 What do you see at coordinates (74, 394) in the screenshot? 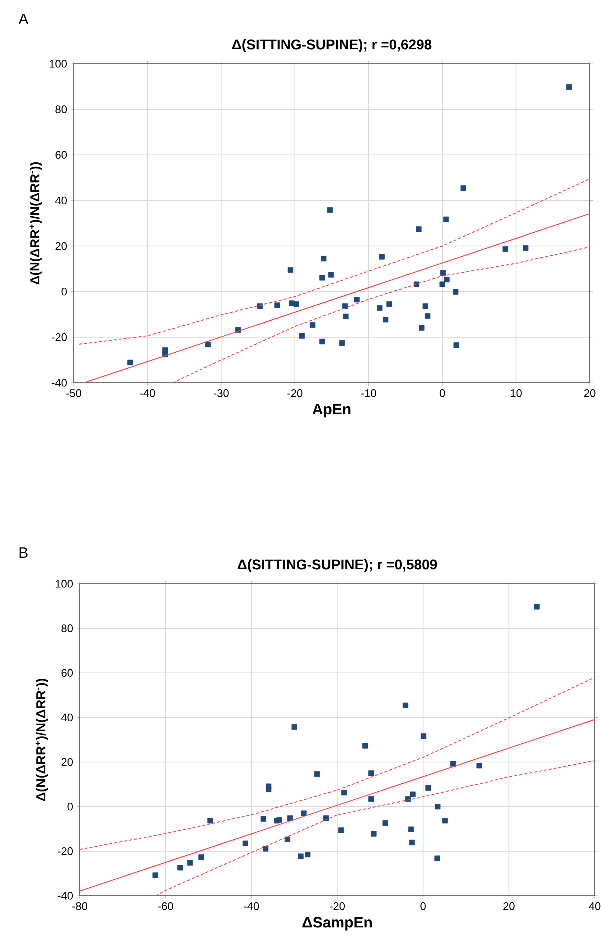
I see `x-tick-label: -50` at bounding box center [74, 394].